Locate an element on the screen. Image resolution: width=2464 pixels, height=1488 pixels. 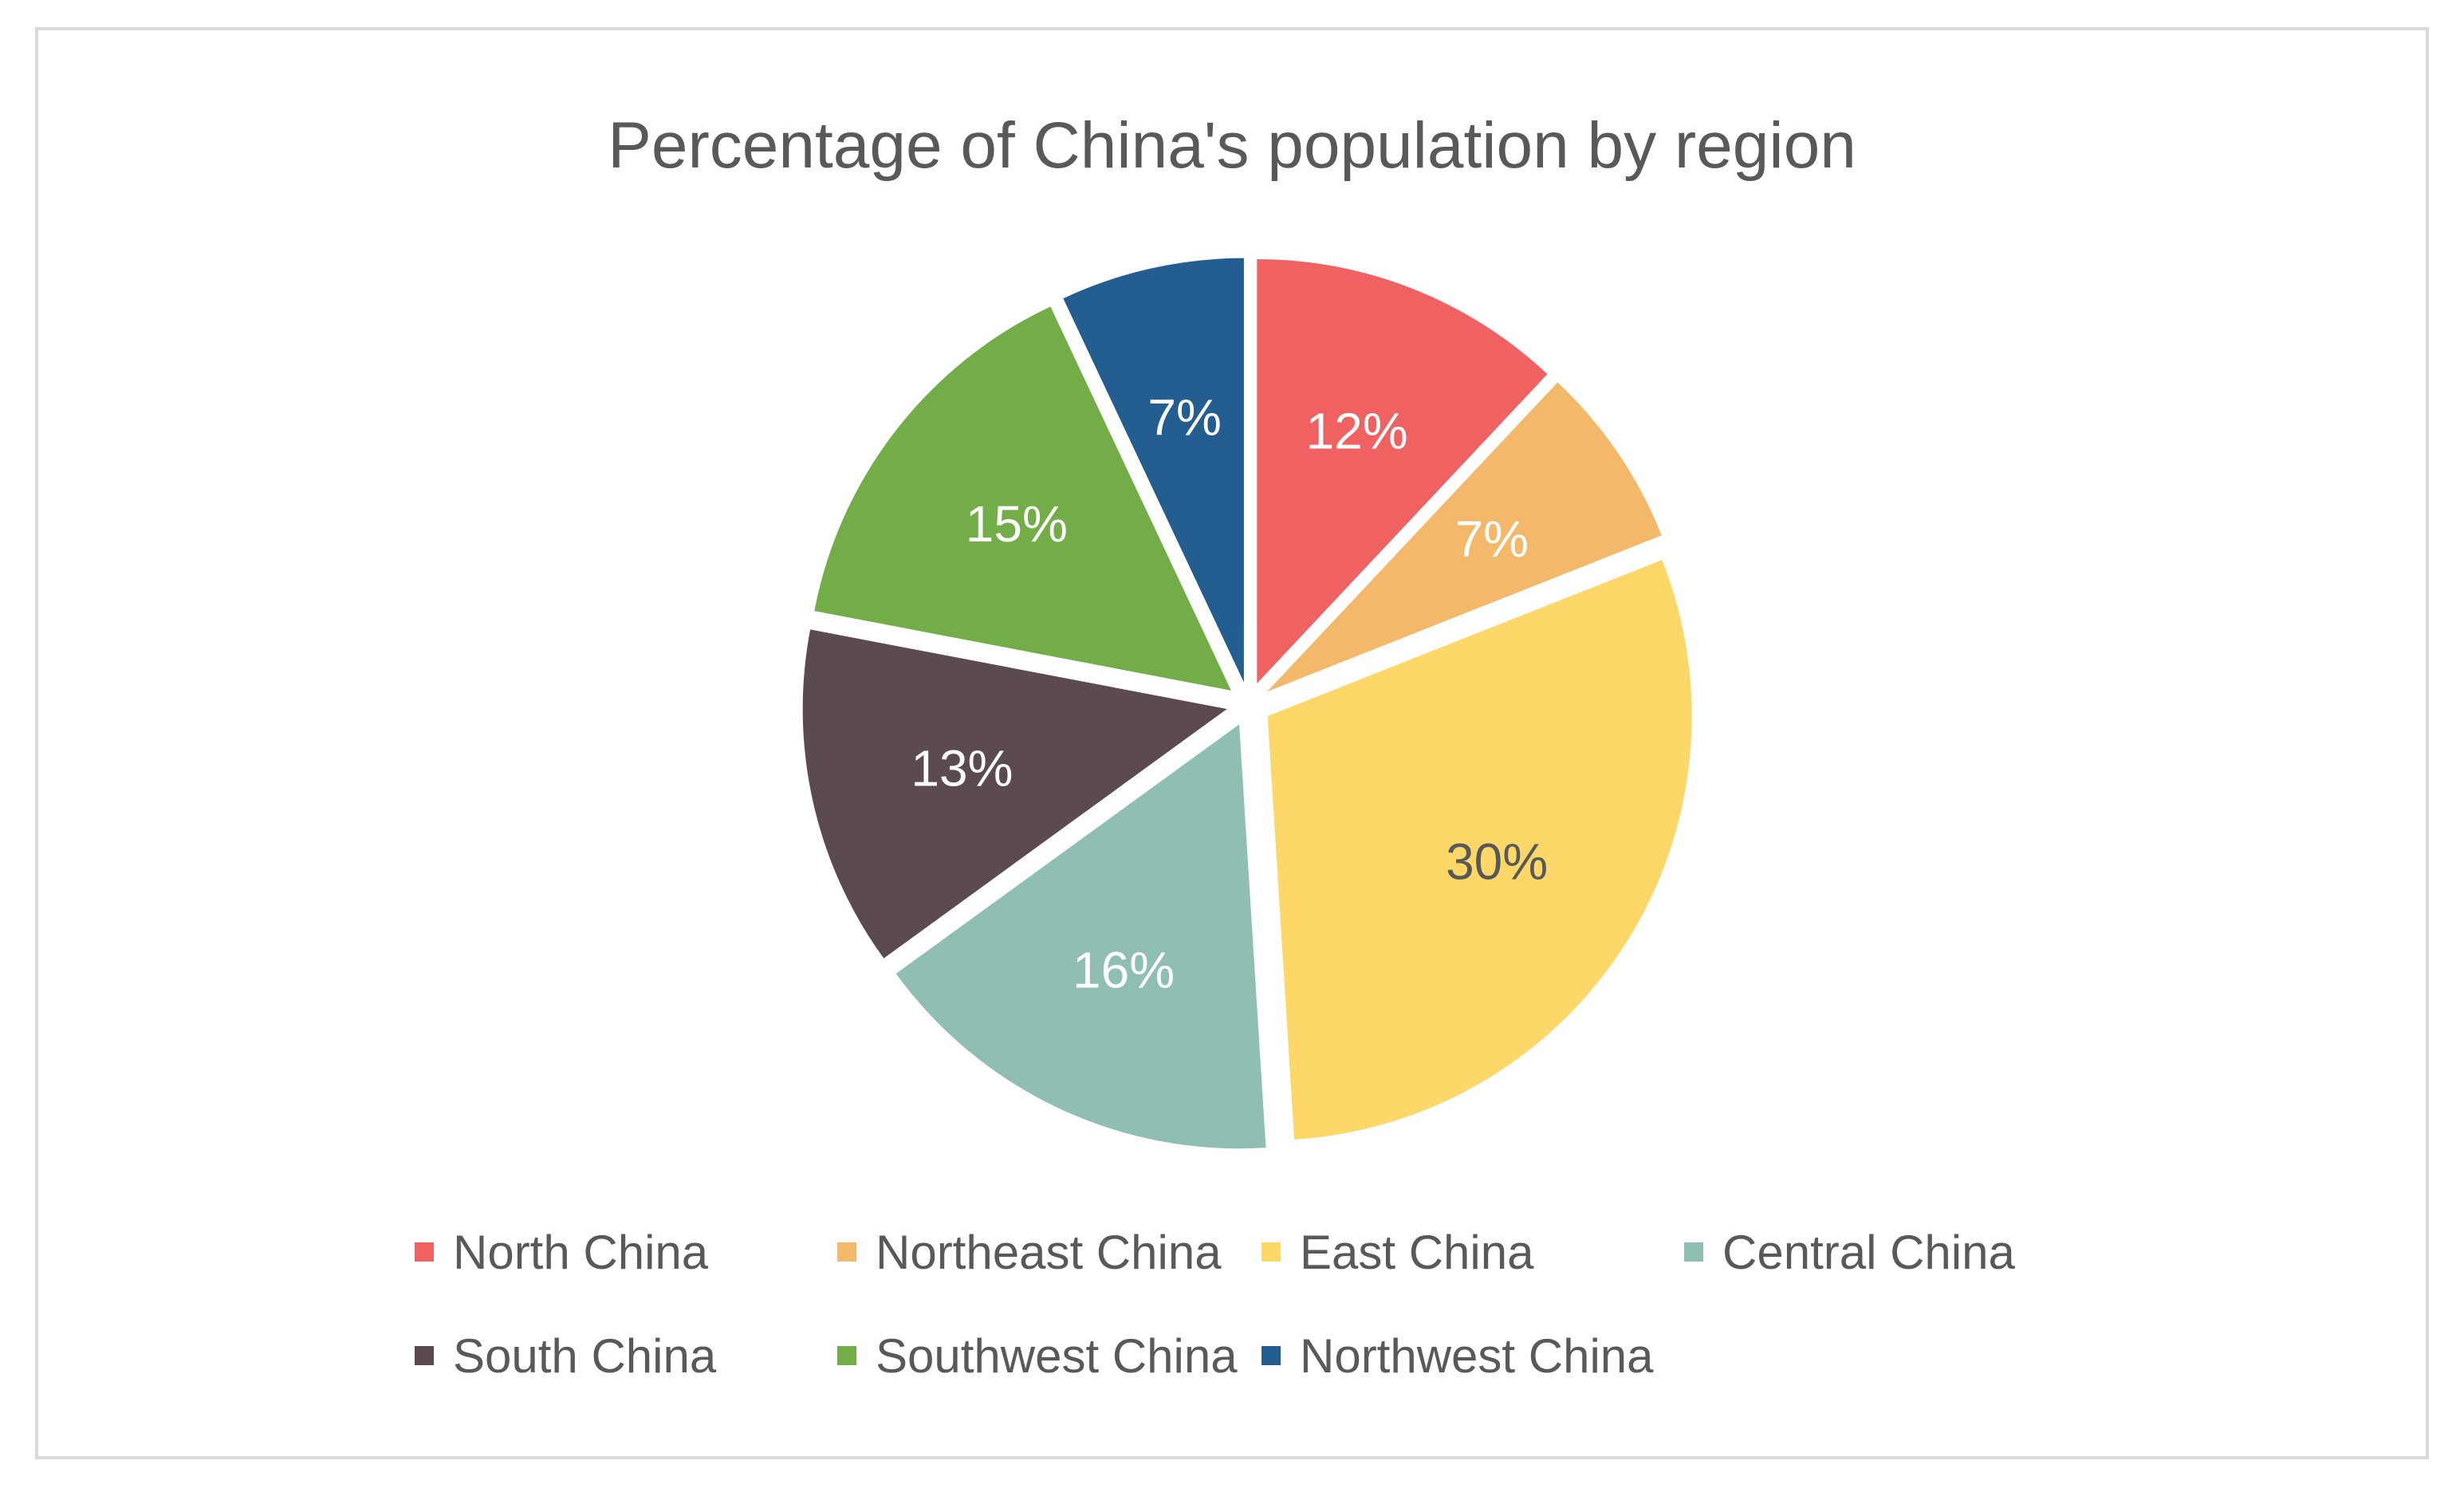
data-label-central-china: 16% is located at coordinates (1124, 970).